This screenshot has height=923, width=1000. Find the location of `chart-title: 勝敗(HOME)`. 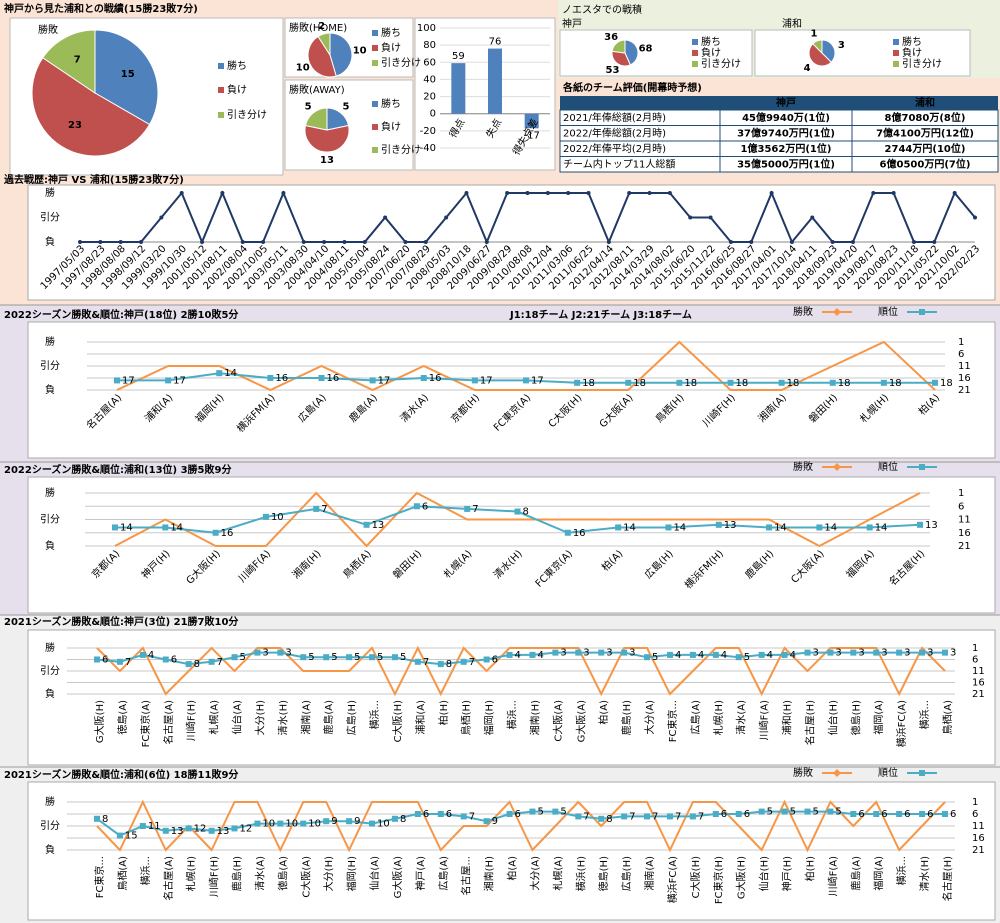

chart-title: 勝敗(HOME) is located at coordinates (318, 27).